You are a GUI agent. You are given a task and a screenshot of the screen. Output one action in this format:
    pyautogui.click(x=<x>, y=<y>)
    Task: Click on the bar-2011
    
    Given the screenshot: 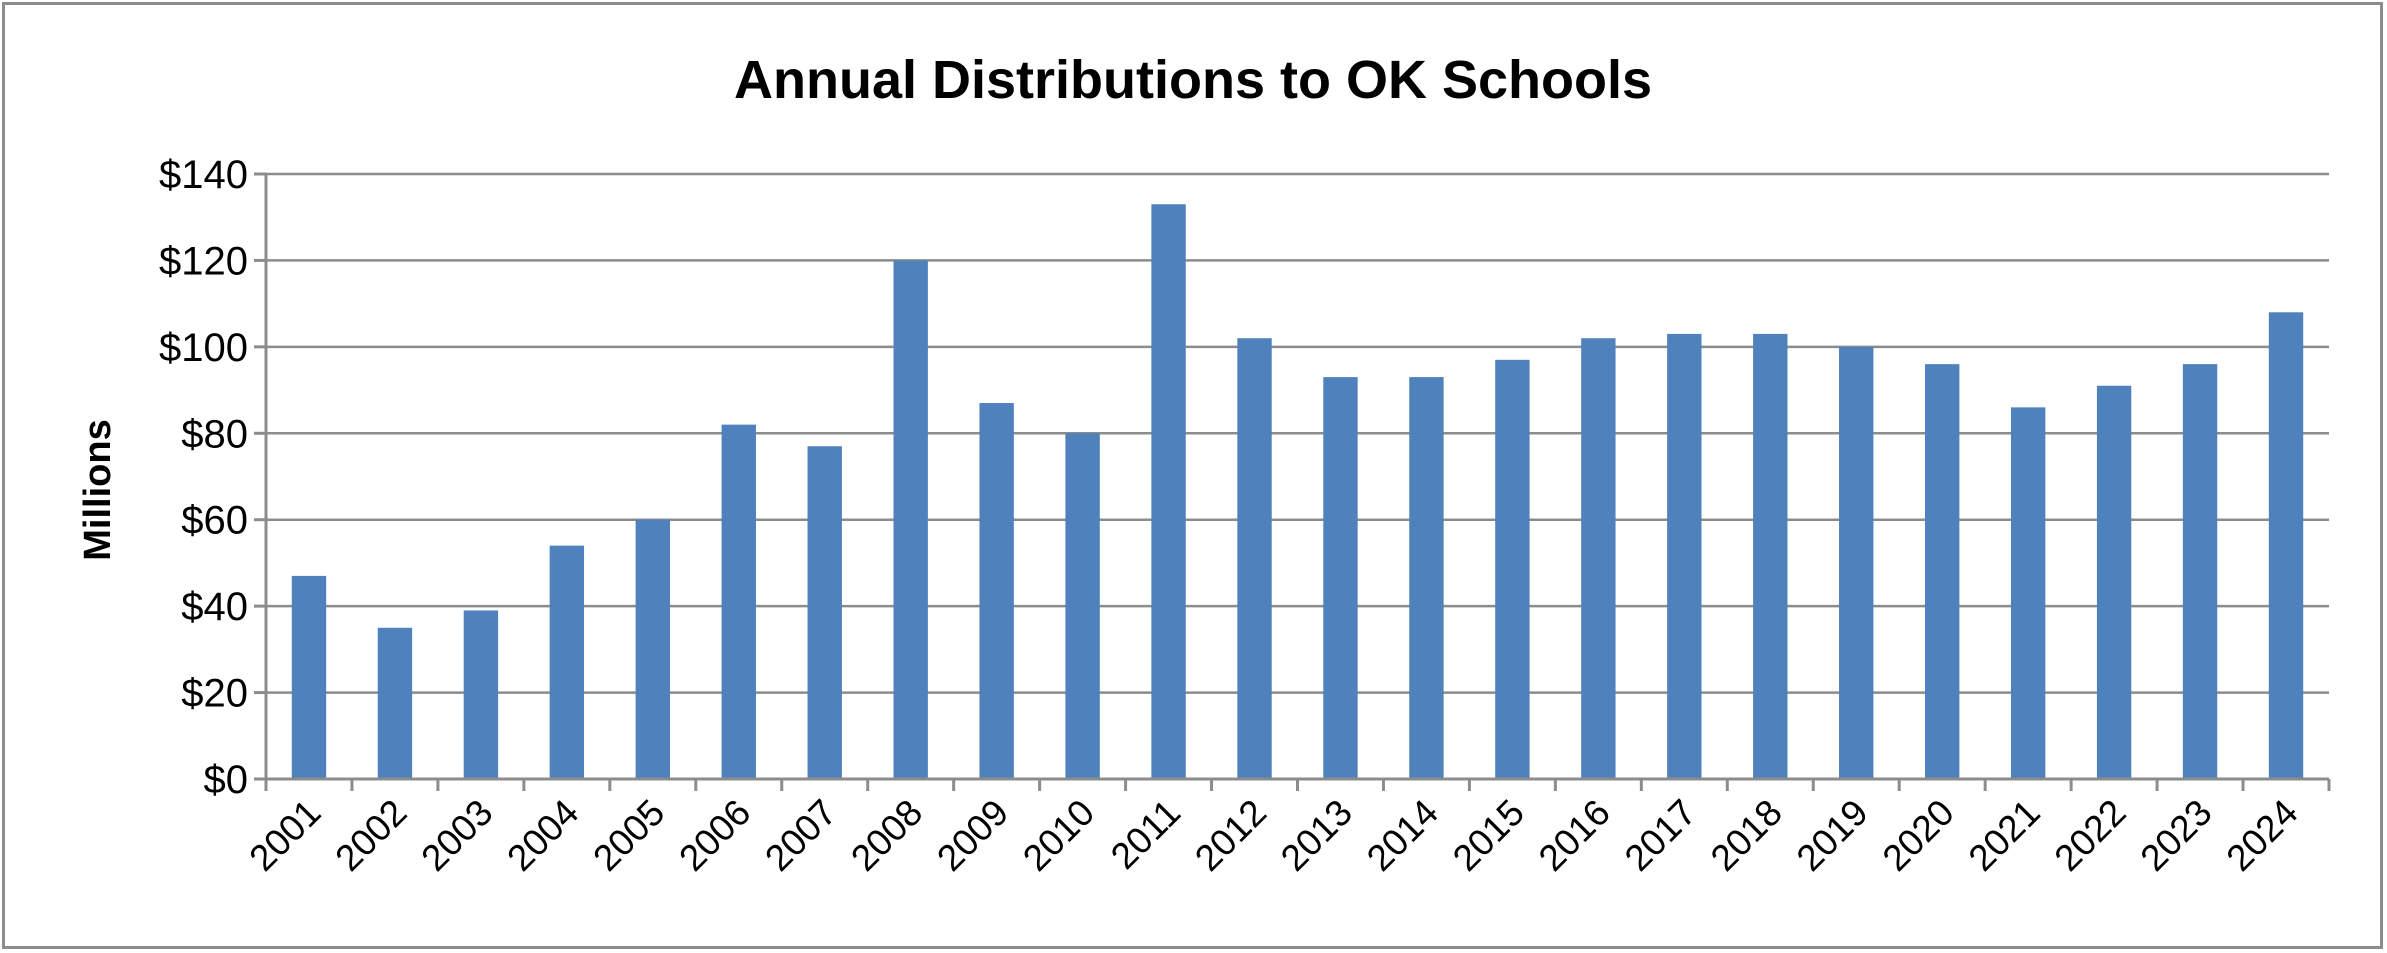 What is the action you would take?
    pyautogui.click(x=1168, y=491)
    